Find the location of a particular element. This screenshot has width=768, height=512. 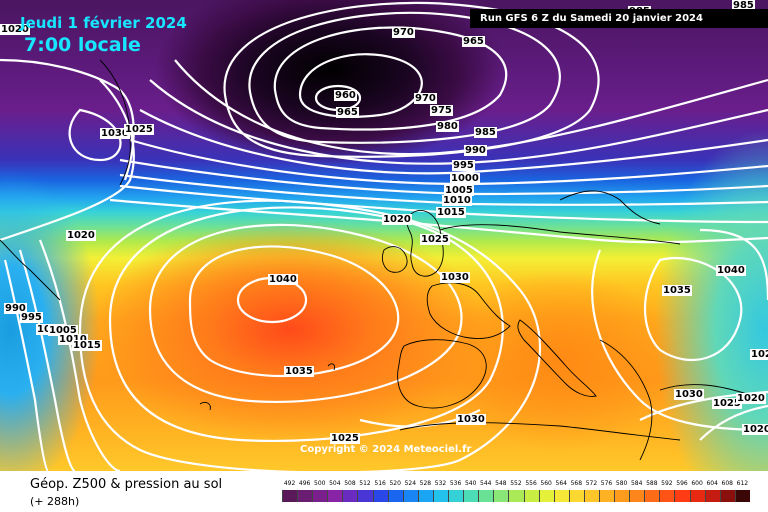

scale-value: 504 is located at coordinates (335, 483).